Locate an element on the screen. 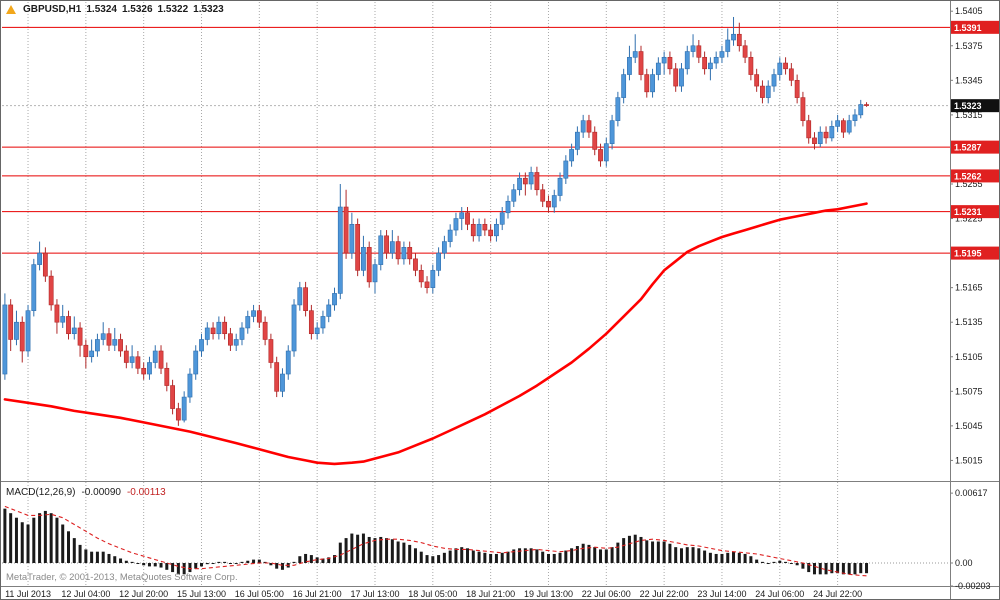 This screenshot has width=1000, height=600. macd-tick-label: -0.00203 is located at coordinates (973, 586).